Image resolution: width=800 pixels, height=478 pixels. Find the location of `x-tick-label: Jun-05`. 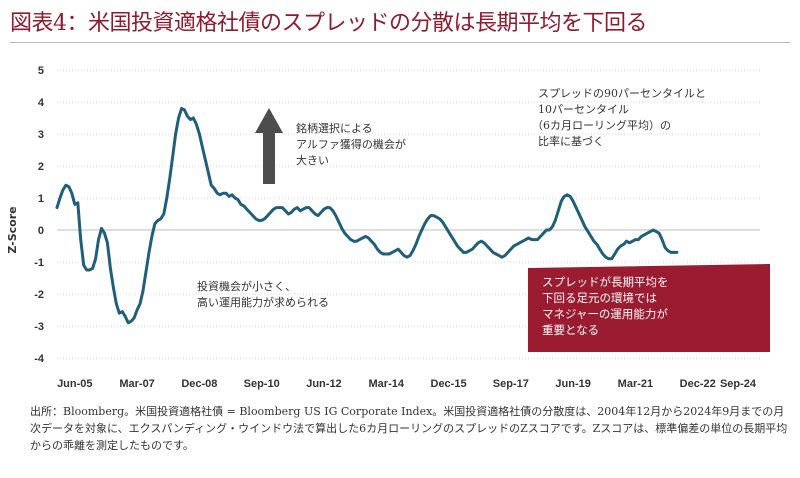

x-tick-label: Jun-05 is located at coordinates (74, 384).